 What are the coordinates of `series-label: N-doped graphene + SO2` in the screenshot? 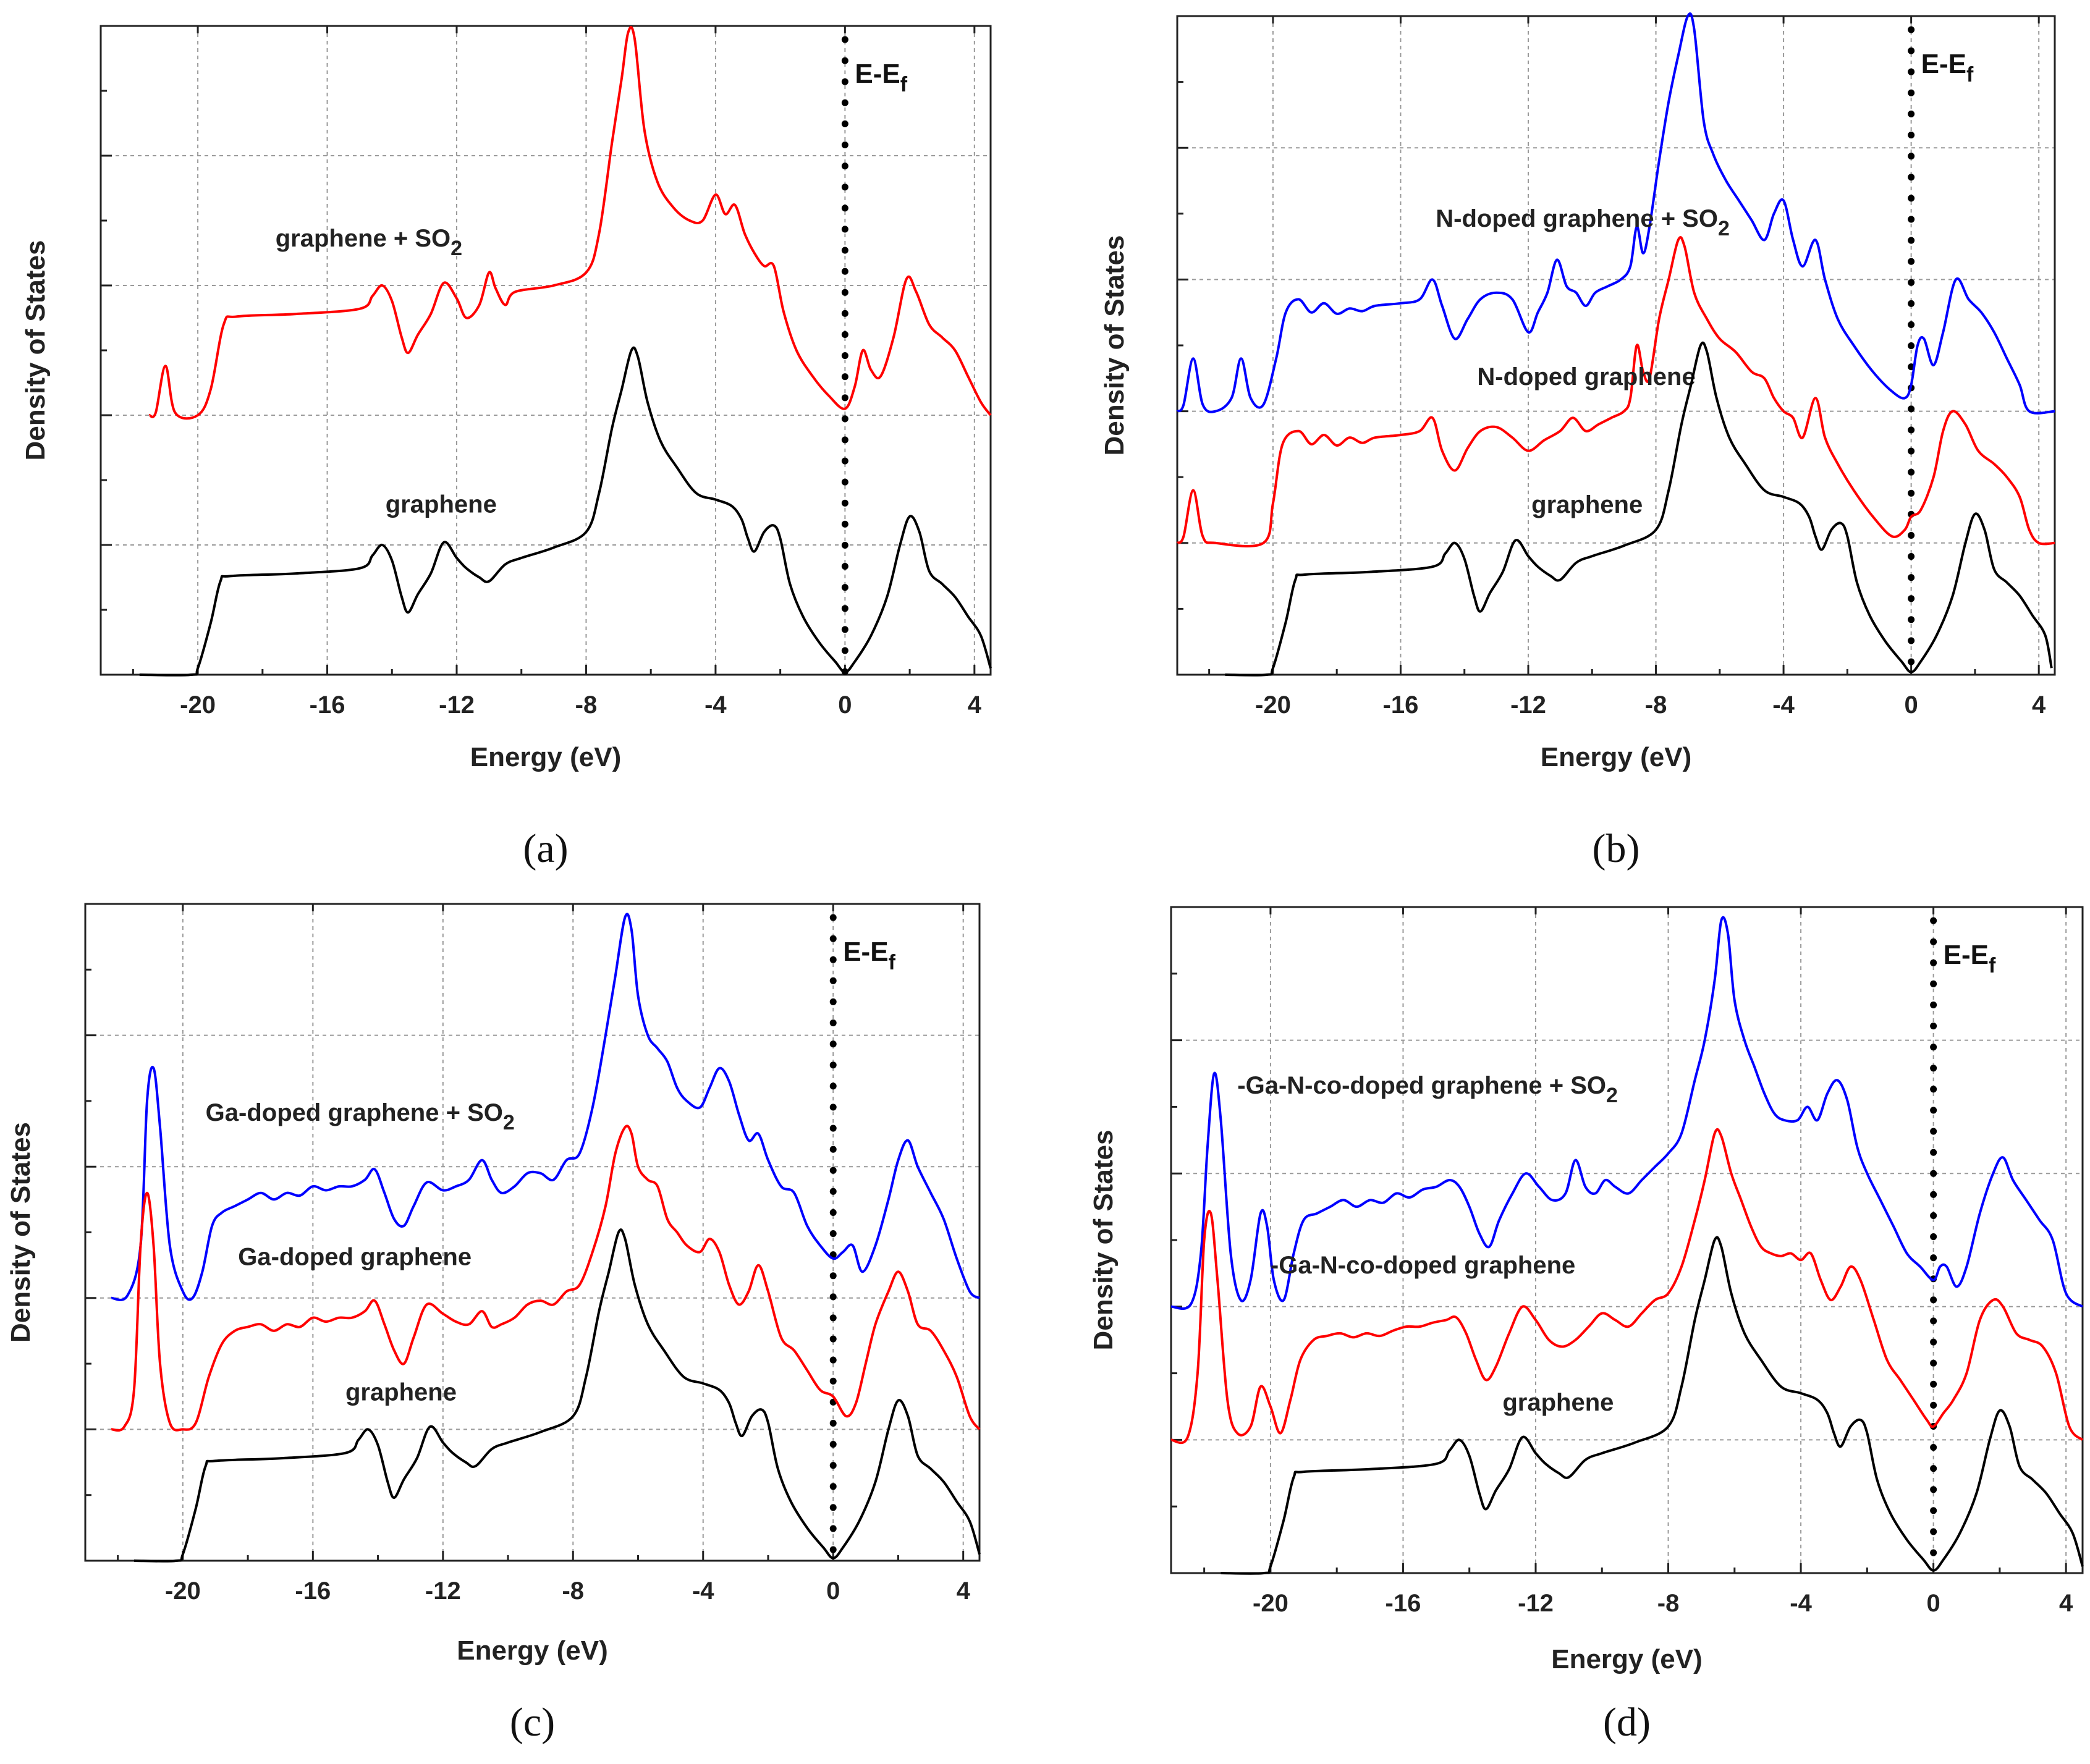 It's located at (1583, 222).